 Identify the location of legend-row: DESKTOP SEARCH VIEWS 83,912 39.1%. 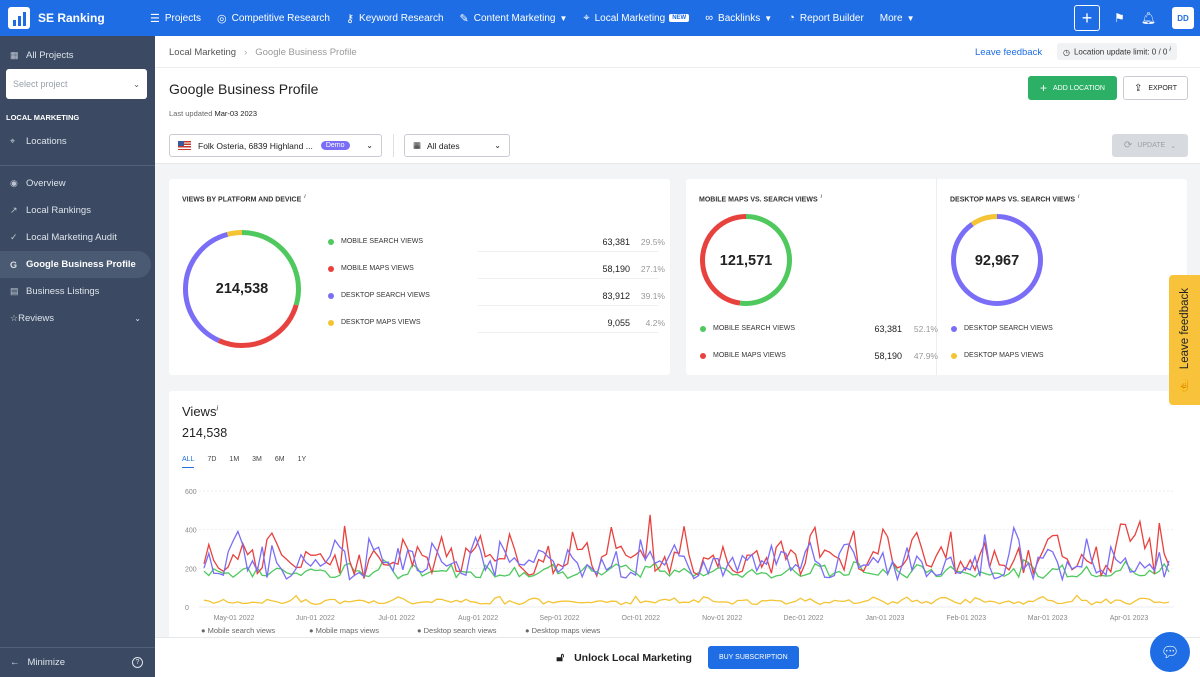
(496, 296).